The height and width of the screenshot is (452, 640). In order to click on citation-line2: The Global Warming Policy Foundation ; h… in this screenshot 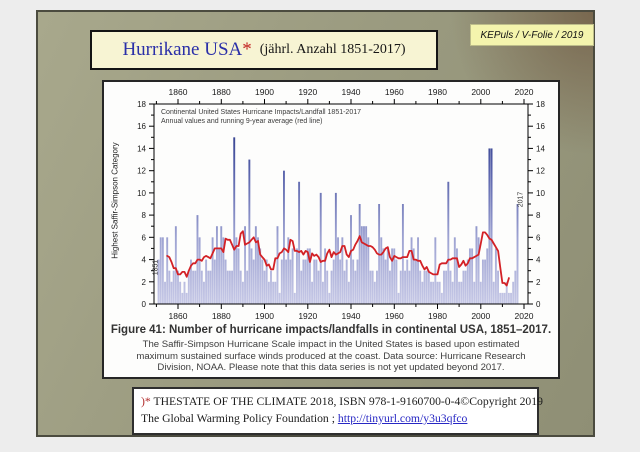, I will do `click(336, 418)`.